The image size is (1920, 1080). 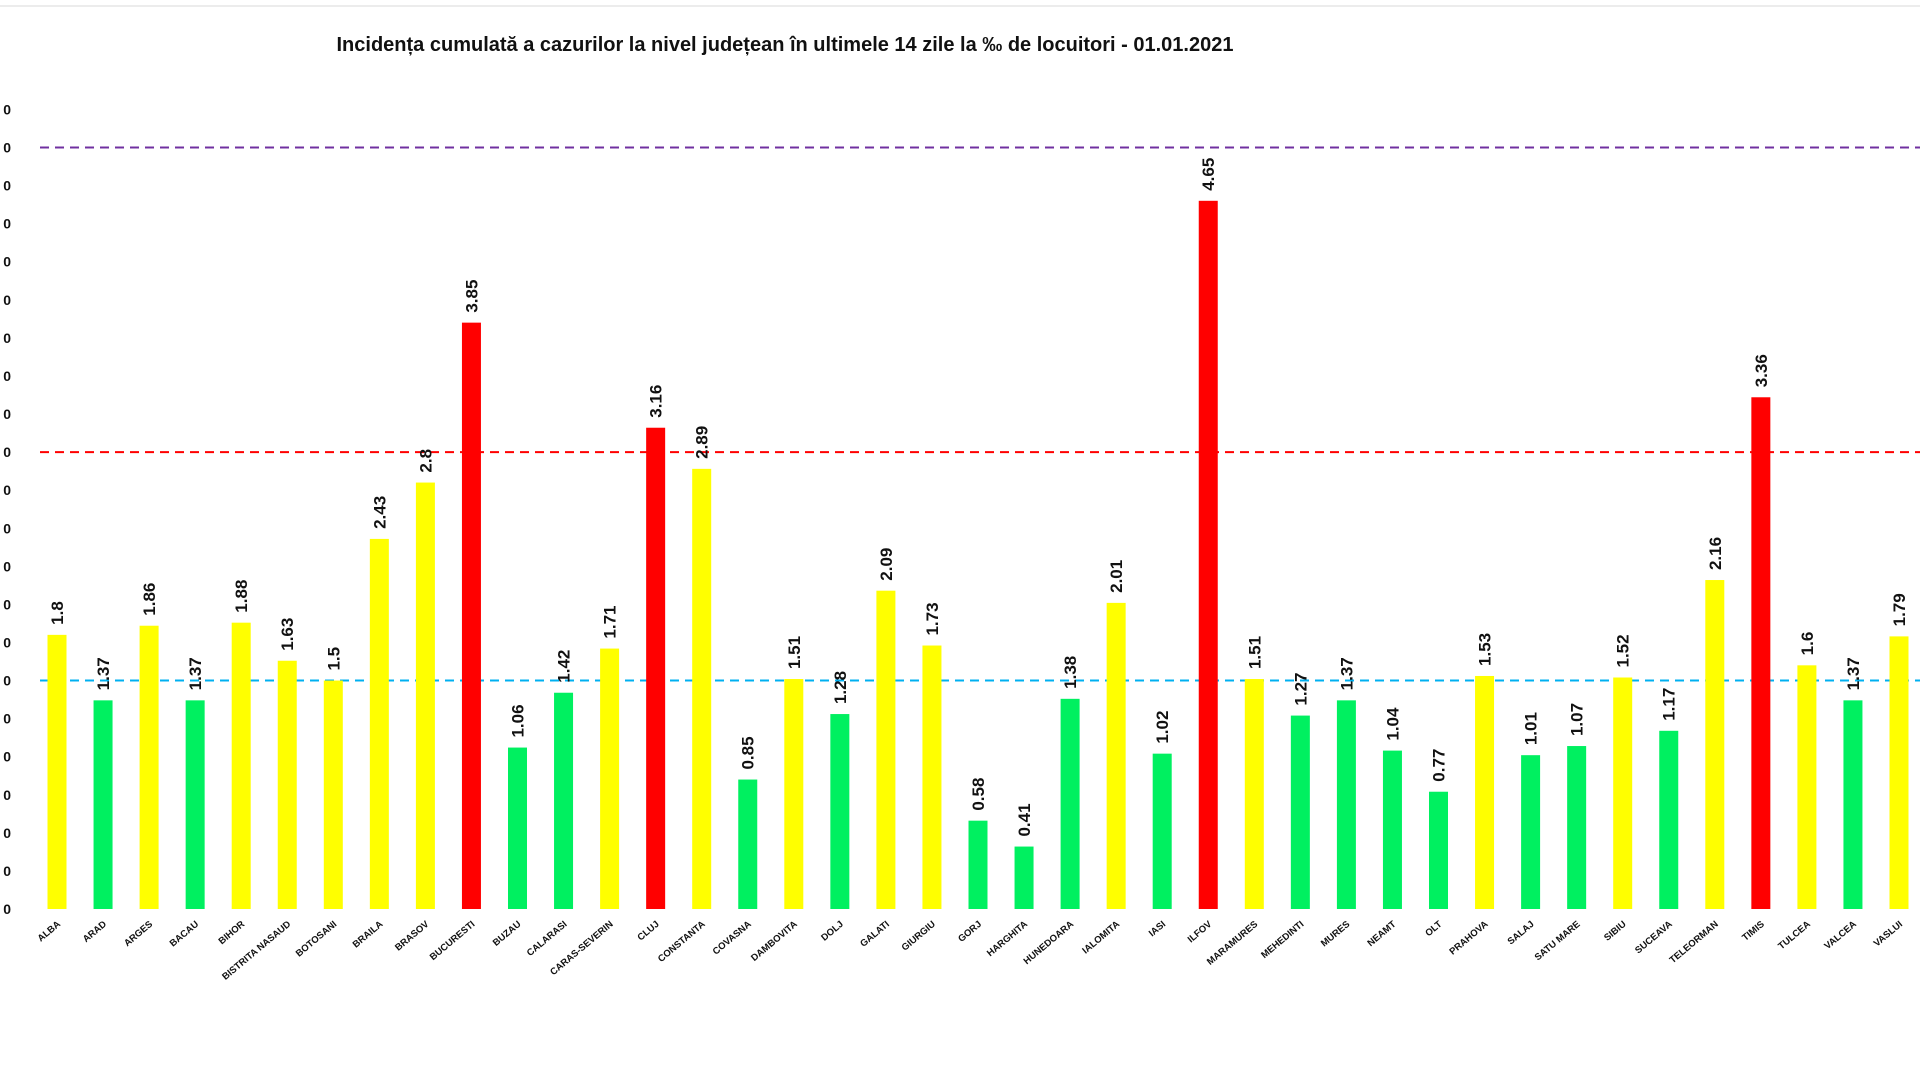 I want to click on bar-value-label: 1.5, so click(x=333, y=659).